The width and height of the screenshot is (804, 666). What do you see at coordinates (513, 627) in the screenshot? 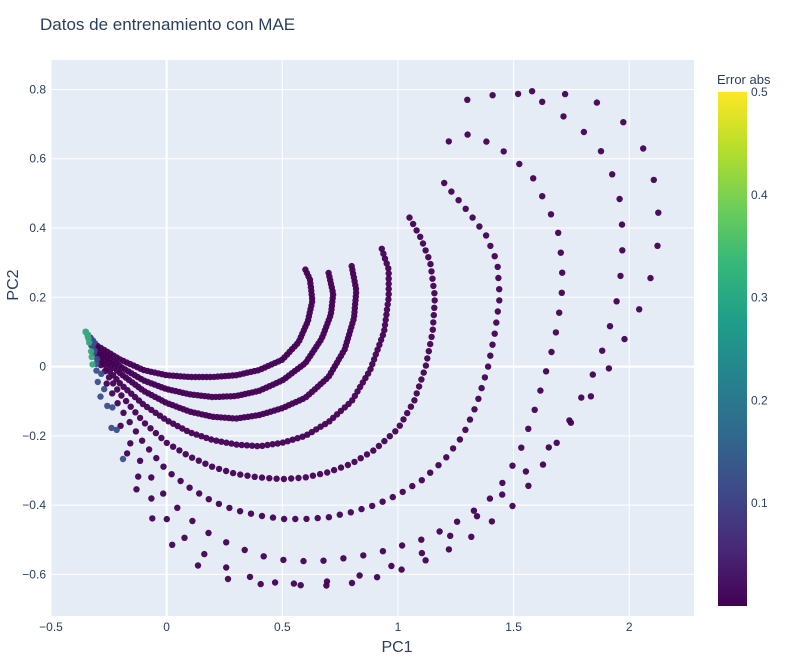
I see `x-tick-label: 1.5` at bounding box center [513, 627].